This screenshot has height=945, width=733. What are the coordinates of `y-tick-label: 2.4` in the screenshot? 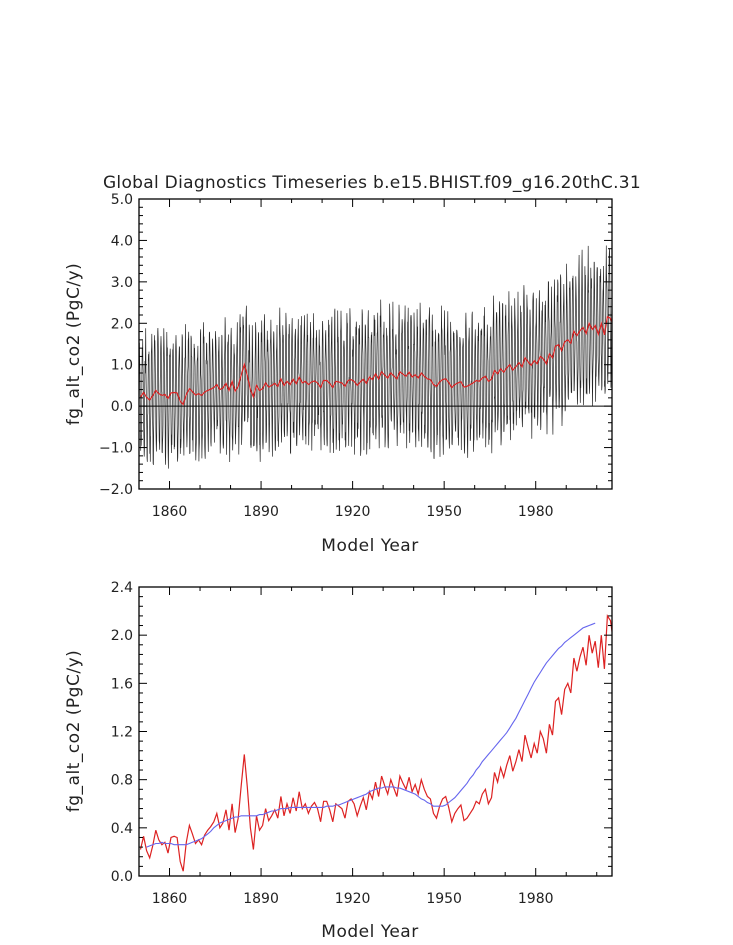 It's located at (122, 588).